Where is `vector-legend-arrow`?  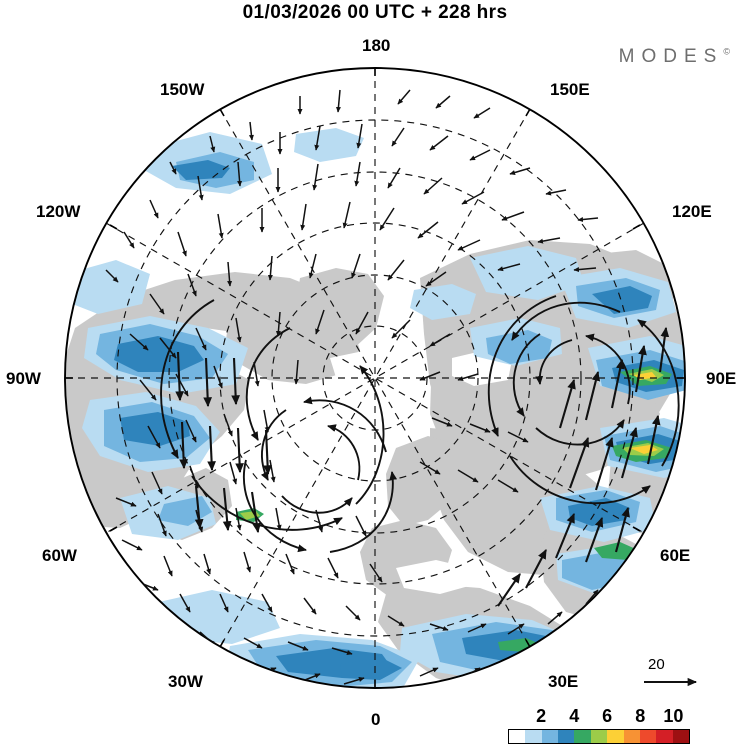
vector-legend-arrow is located at coordinates (671, 682).